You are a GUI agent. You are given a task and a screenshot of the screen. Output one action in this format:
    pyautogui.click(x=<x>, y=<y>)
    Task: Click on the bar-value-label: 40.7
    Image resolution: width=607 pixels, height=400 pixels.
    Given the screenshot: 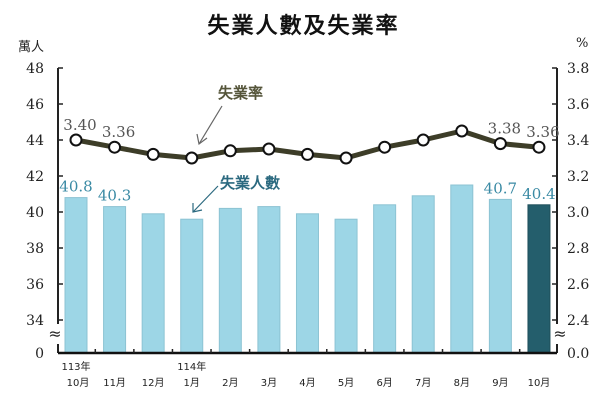 What is the action you would take?
    pyautogui.click(x=500, y=188)
    